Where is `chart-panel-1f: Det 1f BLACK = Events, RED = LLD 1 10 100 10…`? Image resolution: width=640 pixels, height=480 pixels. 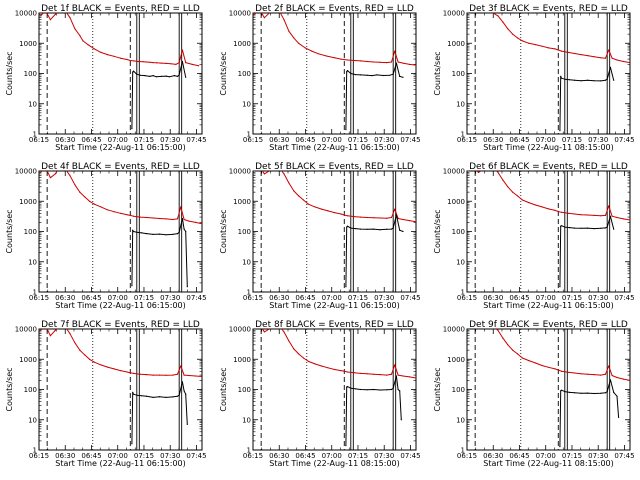
chart-panel-1f: Det 1f BLACK = Events, RED = LLD 1 10 100 10… is located at coordinates (106, 78).